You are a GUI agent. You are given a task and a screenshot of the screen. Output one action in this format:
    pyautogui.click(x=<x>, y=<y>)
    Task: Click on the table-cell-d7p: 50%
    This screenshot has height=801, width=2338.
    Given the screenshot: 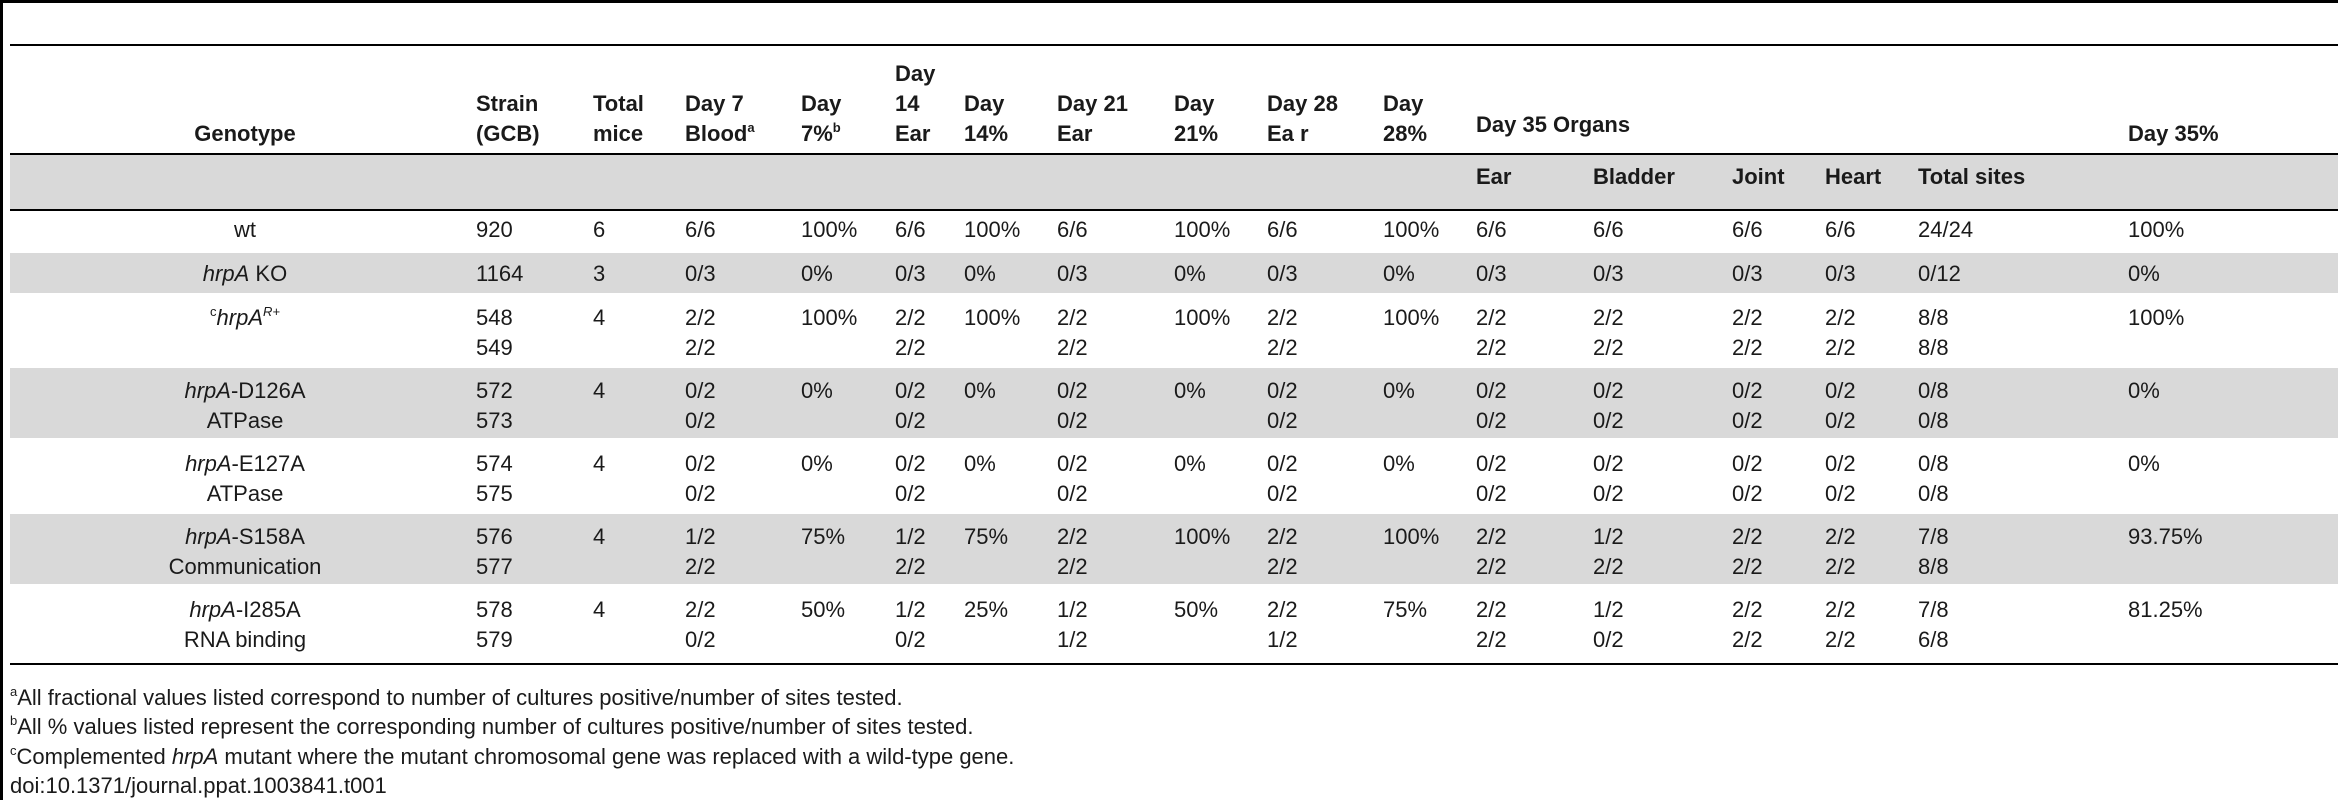 What is the action you would take?
    pyautogui.click(x=823, y=609)
    